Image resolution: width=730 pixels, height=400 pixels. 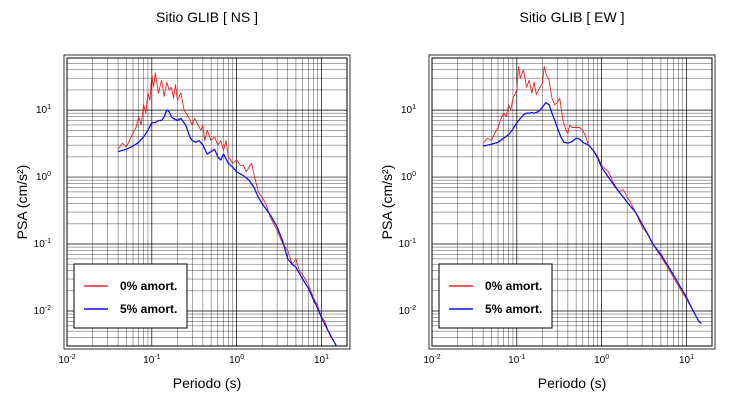 I want to click on chart-title: Sitio GLIB [ EW ], so click(x=571, y=17).